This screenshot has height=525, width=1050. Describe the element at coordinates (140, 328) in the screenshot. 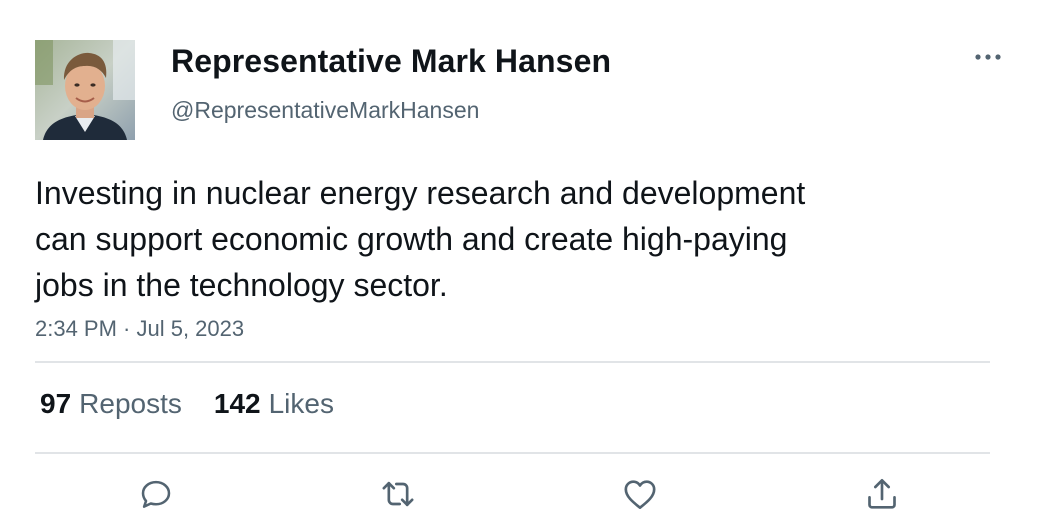

I see `timestamp: 2:34 PM · Jul 5, 2023` at that location.